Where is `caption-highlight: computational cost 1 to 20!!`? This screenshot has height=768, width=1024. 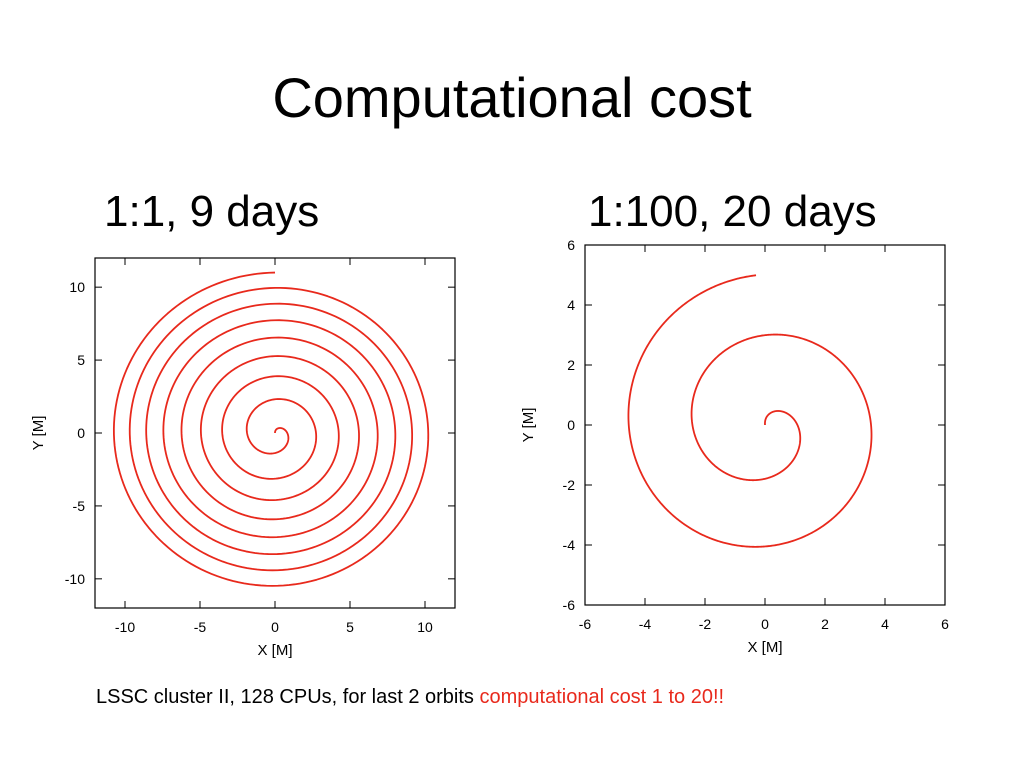
caption-highlight: computational cost 1 to 20!! is located at coordinates (602, 697).